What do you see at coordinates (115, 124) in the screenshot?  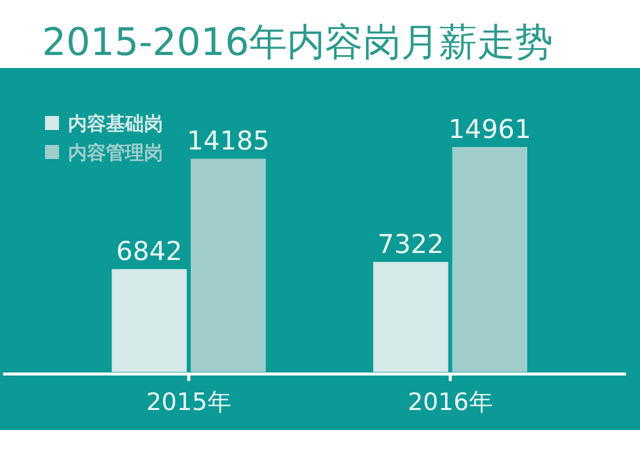 I see `legend-label: 内容基础岗` at bounding box center [115, 124].